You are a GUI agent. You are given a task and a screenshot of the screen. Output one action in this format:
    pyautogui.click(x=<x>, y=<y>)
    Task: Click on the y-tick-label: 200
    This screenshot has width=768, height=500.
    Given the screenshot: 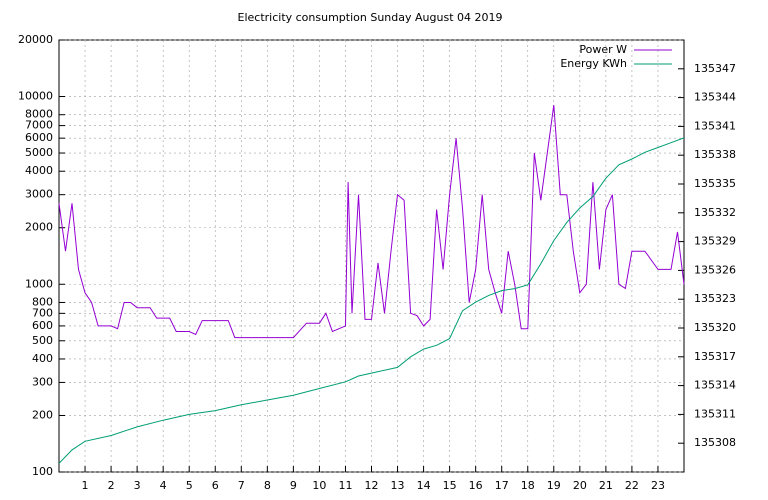 What is the action you would take?
    pyautogui.click(x=42, y=414)
    